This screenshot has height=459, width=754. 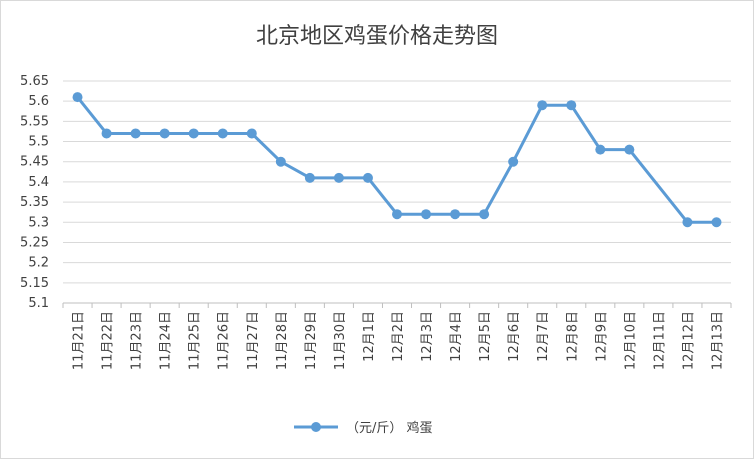 I want to click on y-tick-label: 5.35, so click(x=34, y=202).